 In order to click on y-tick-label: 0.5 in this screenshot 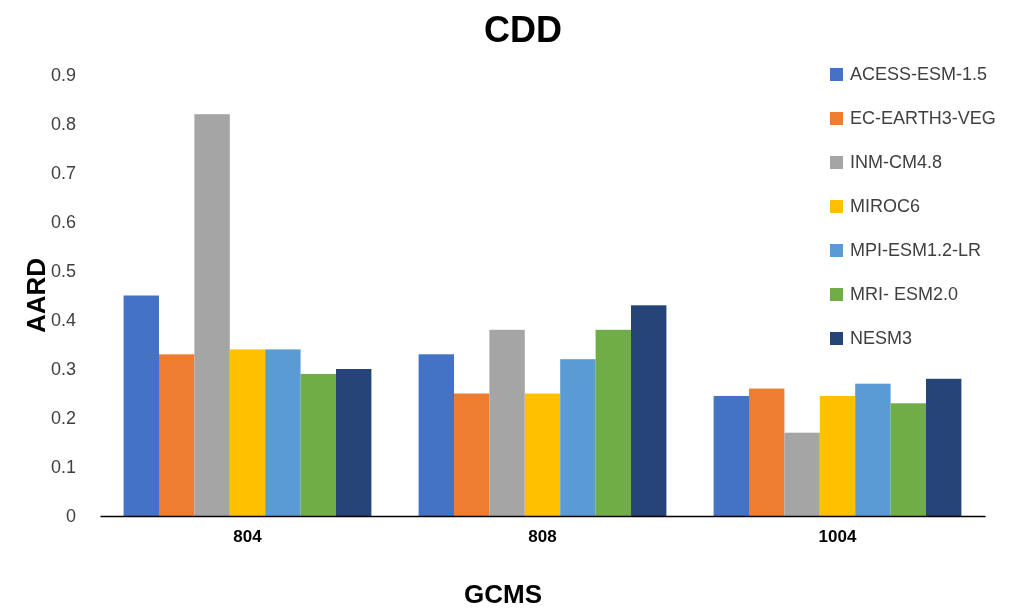, I will do `click(63, 271)`.